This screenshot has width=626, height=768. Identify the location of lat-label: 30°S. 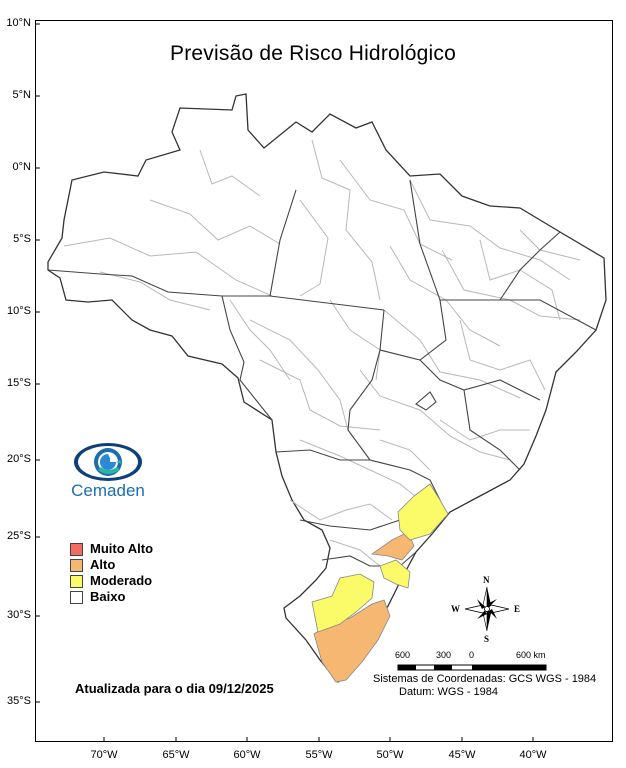
(19, 615).